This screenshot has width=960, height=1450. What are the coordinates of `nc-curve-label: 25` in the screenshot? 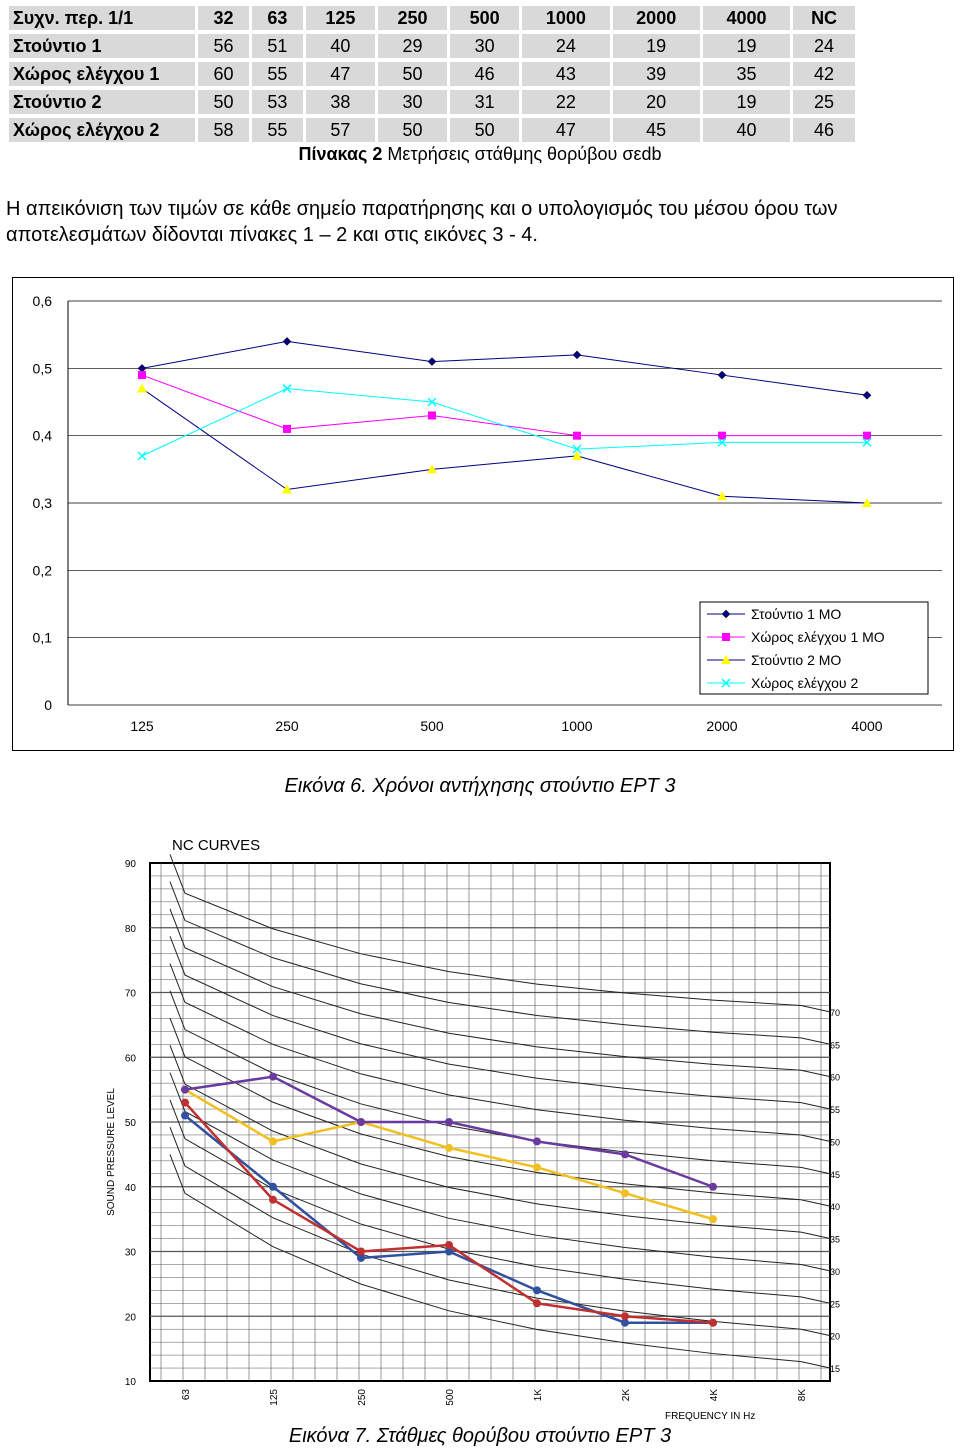 It's located at (835, 1304).